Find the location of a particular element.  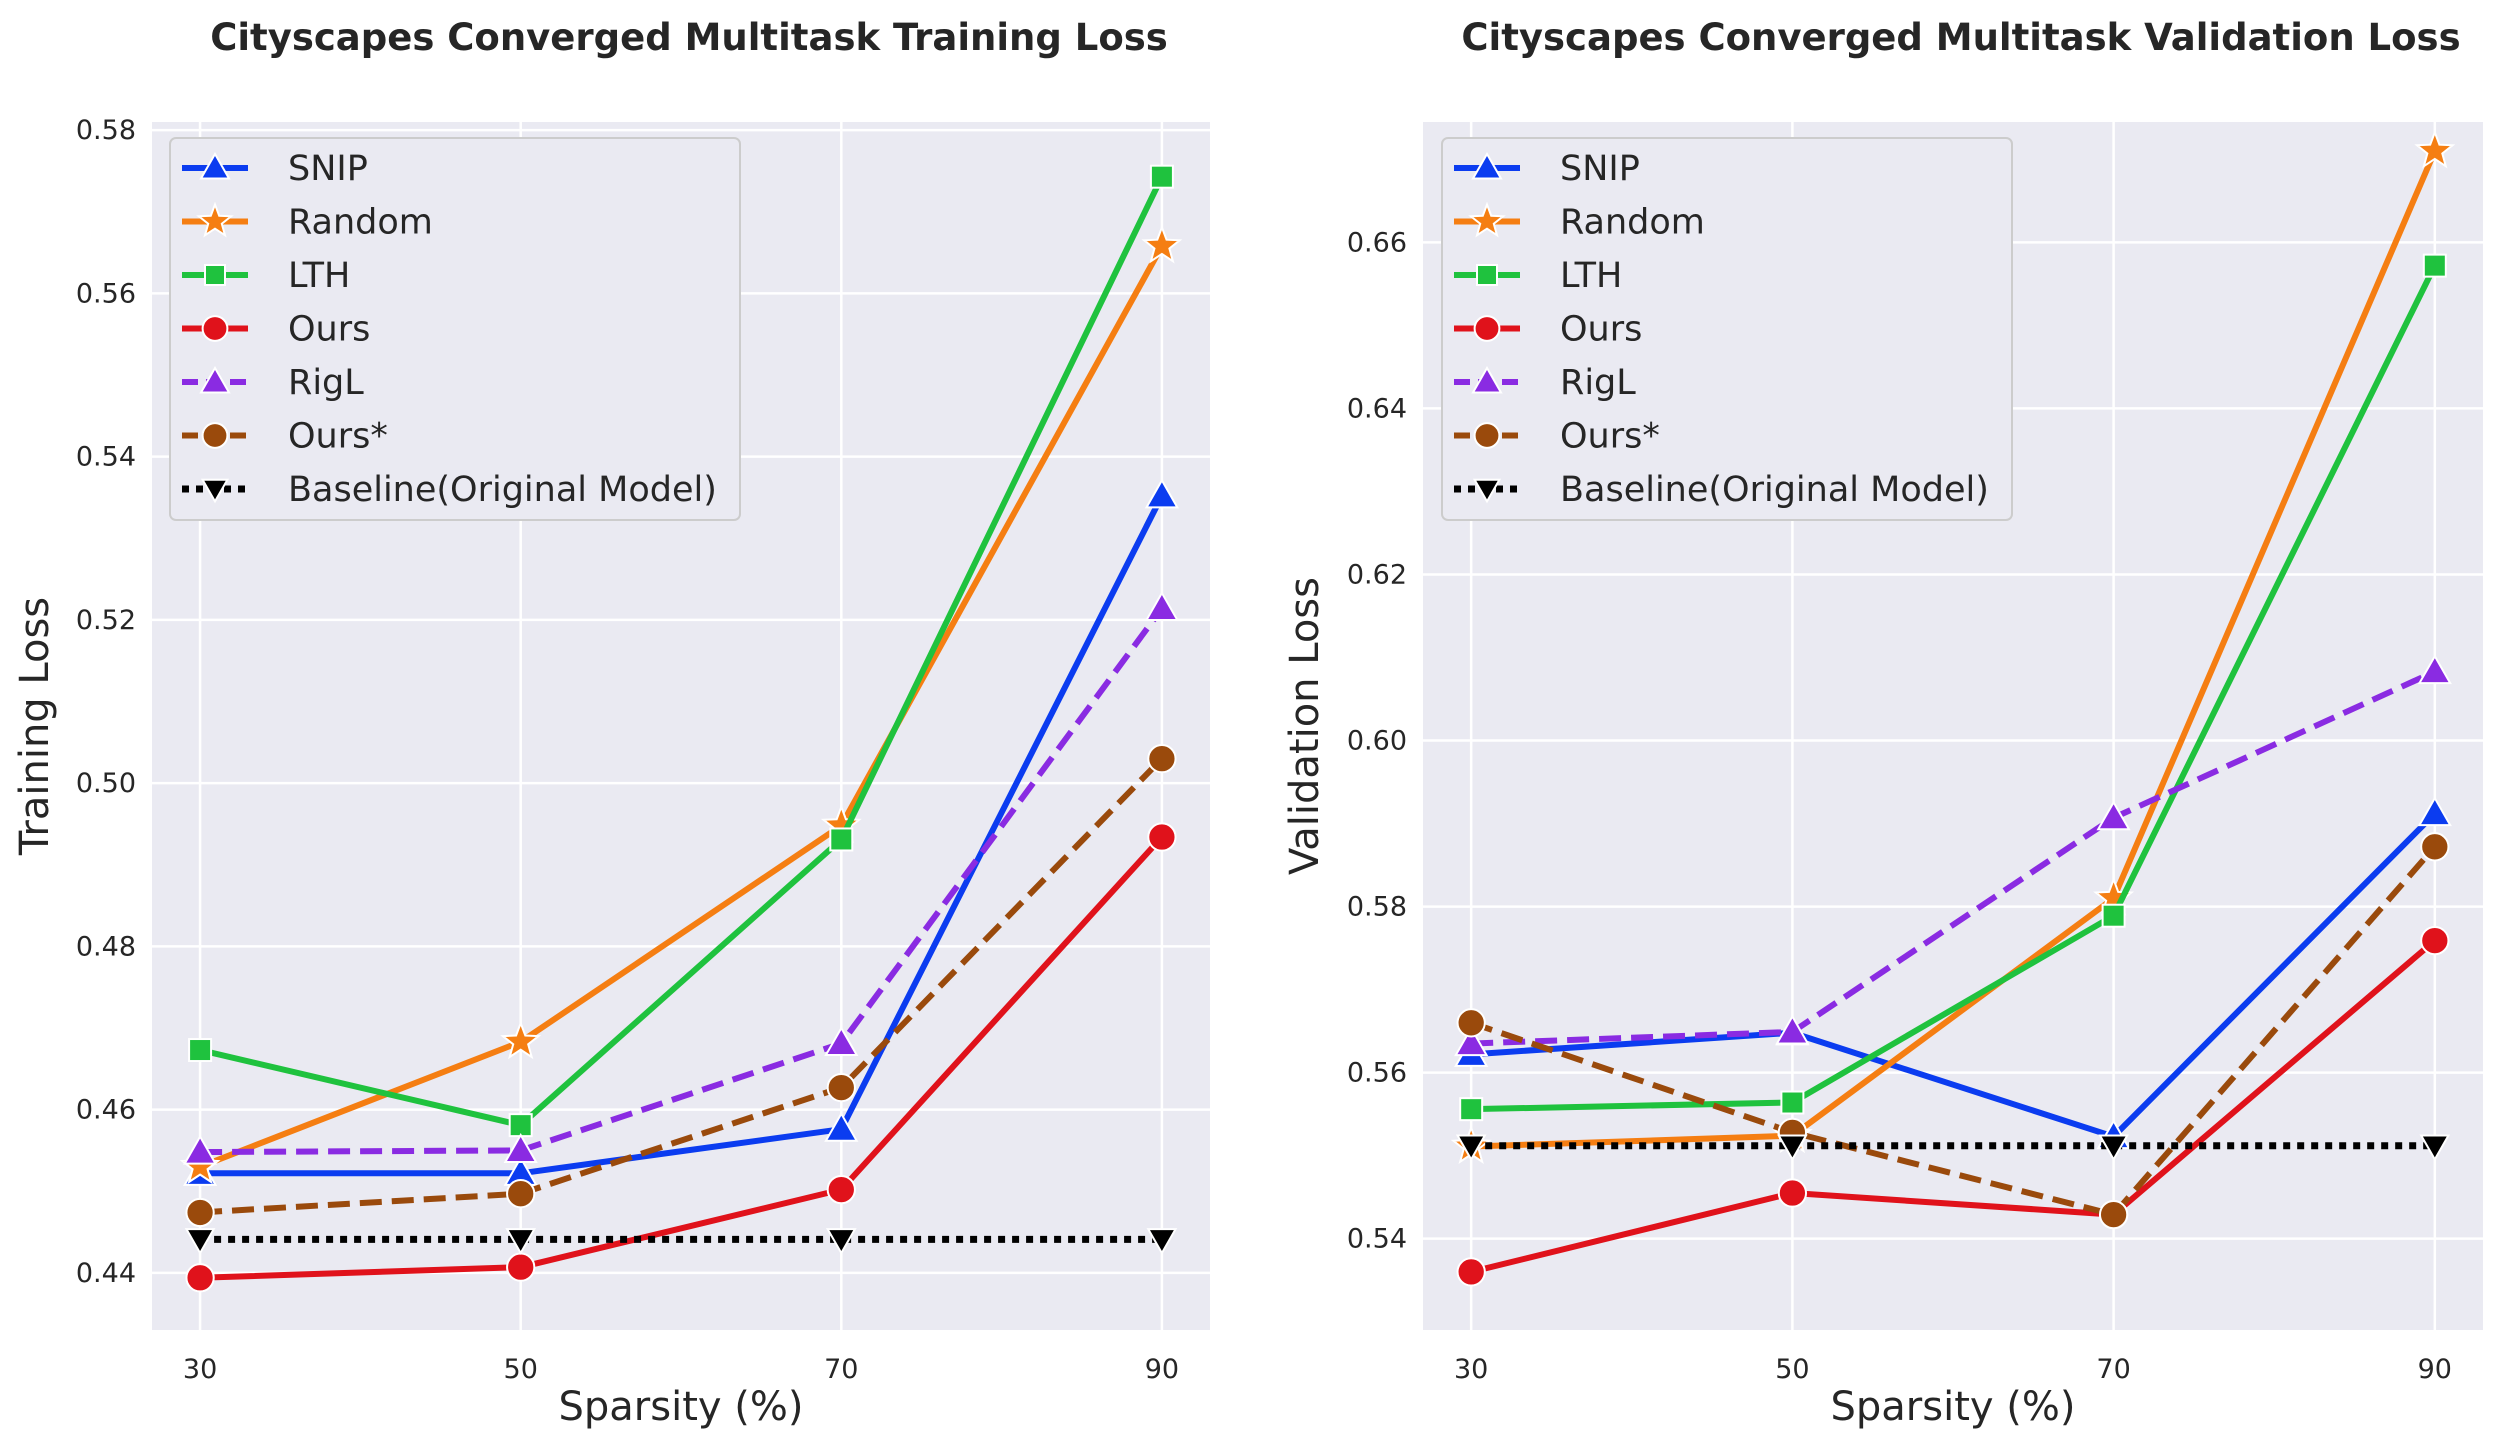

series-line-snip is located at coordinates (1953, 975).